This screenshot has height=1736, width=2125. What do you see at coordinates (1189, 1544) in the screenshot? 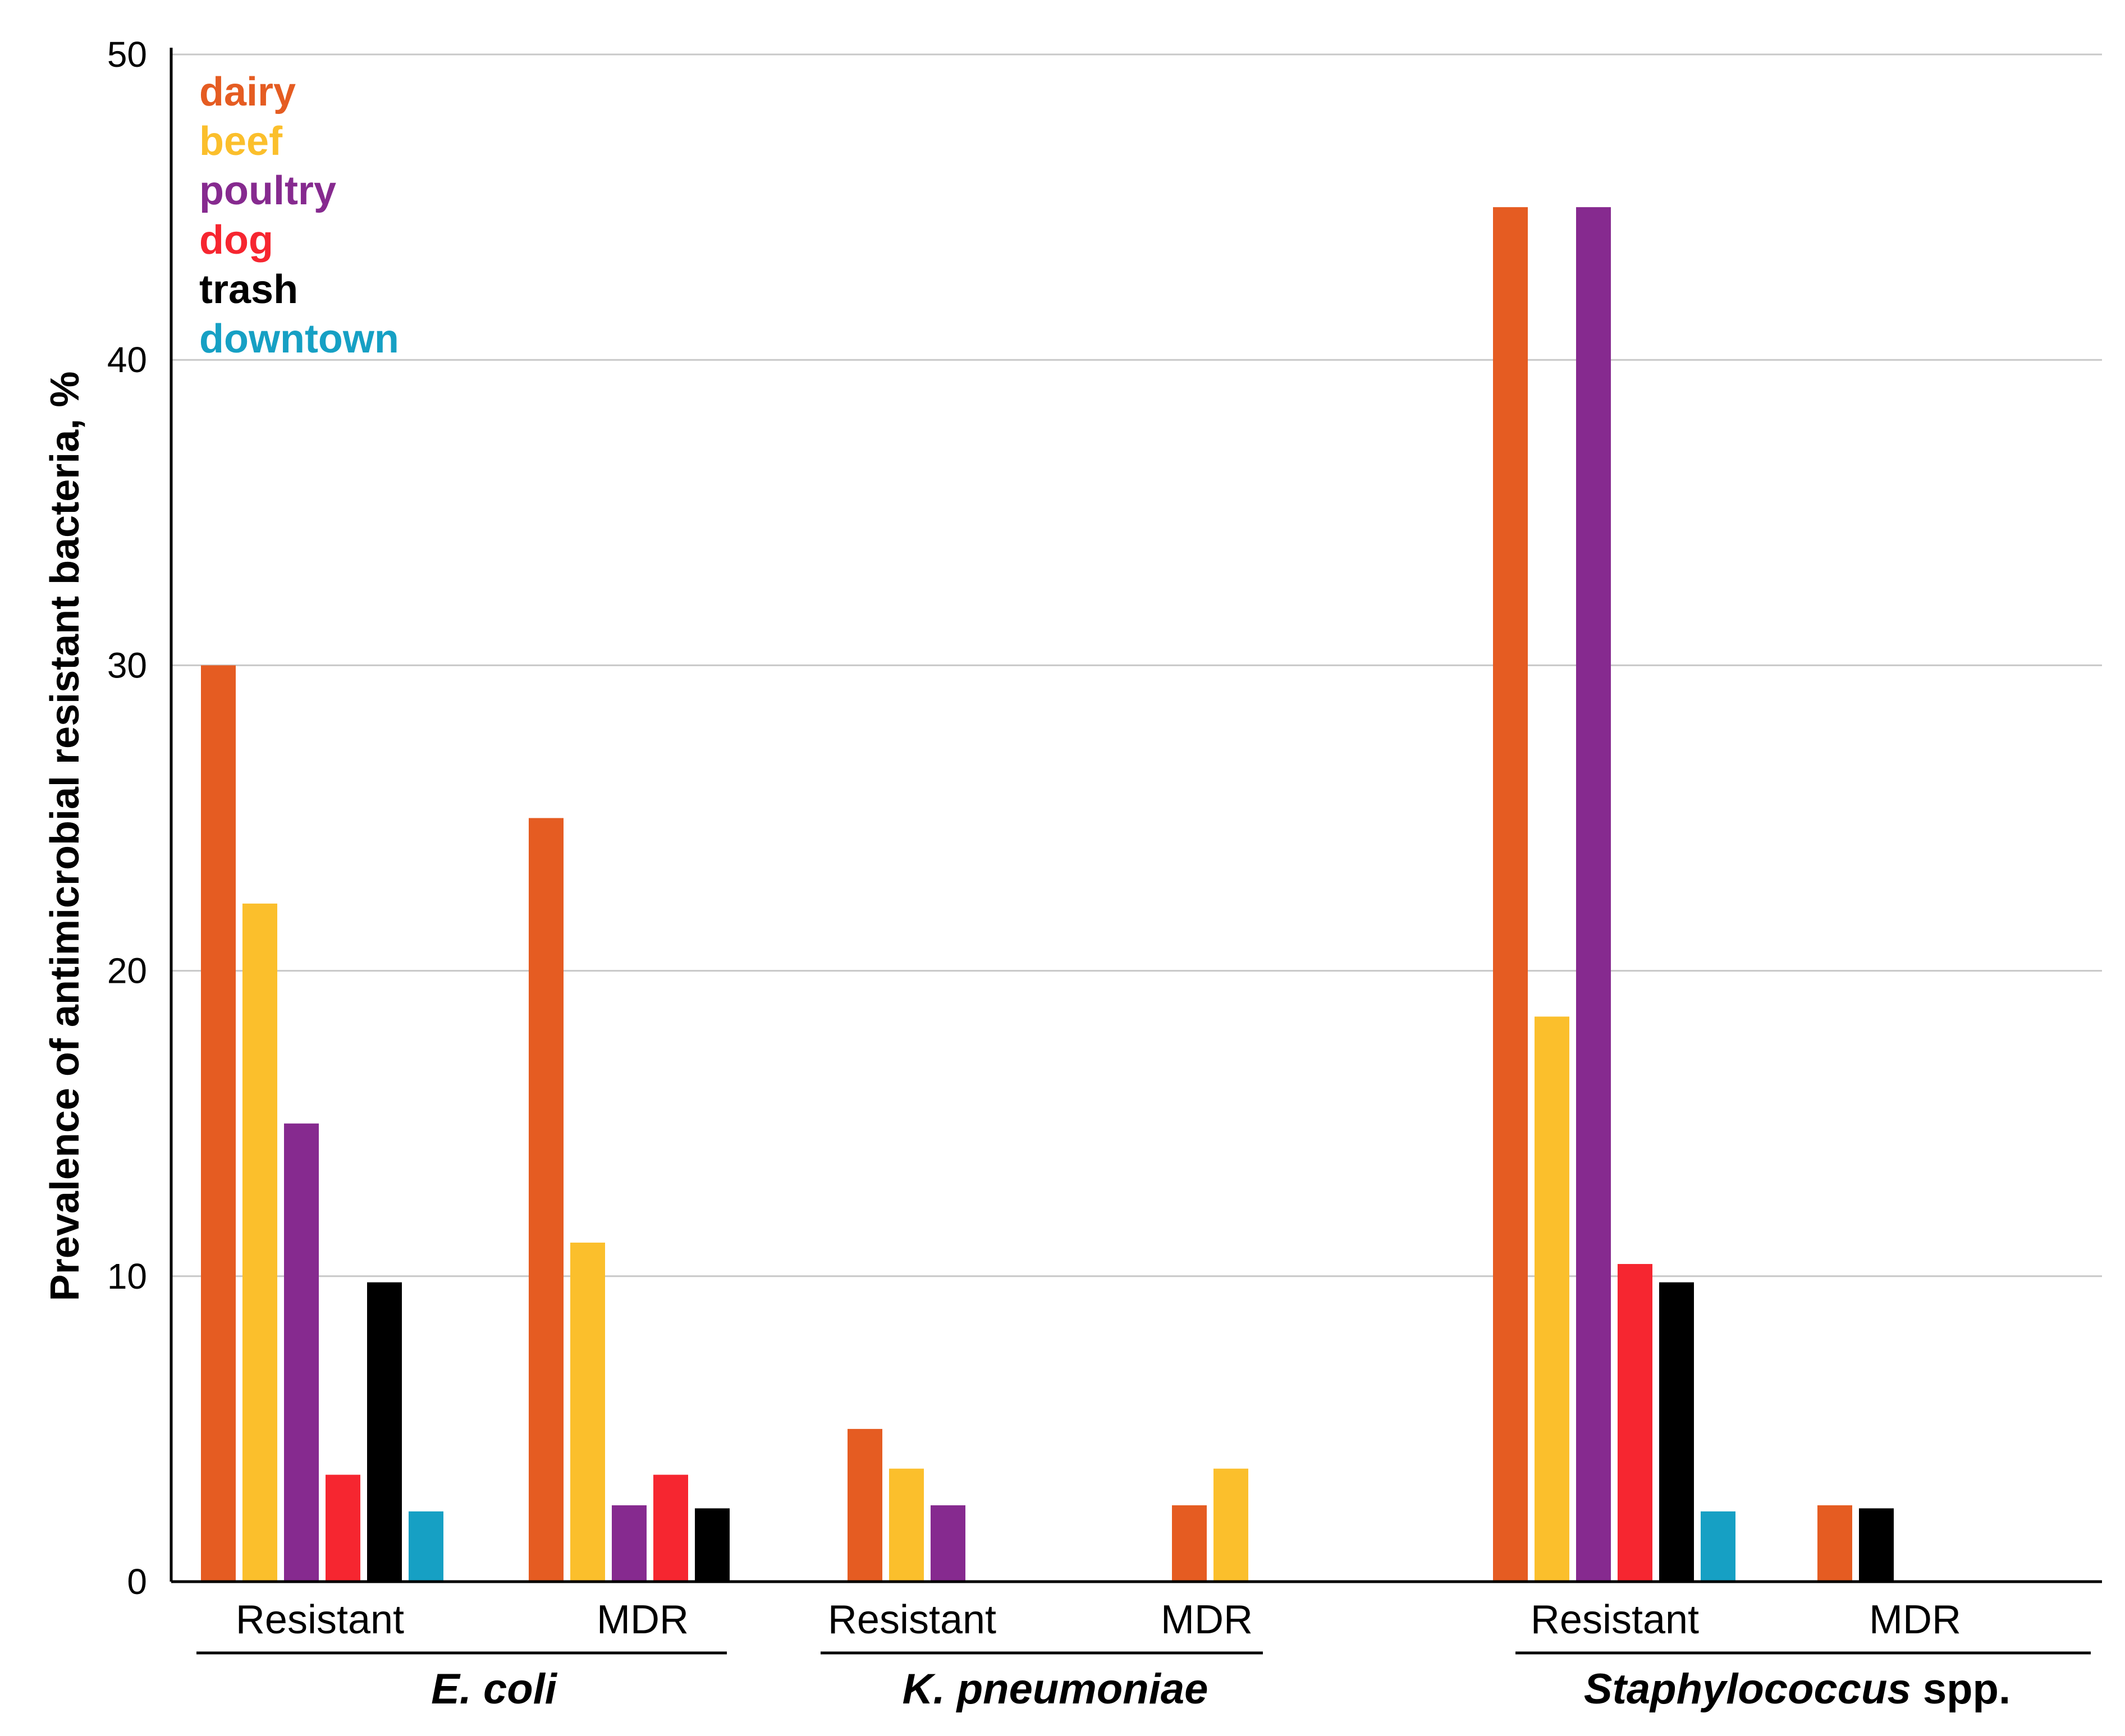
I see `bar-k-pneumoniae-mdr-dairy` at bounding box center [1189, 1544].